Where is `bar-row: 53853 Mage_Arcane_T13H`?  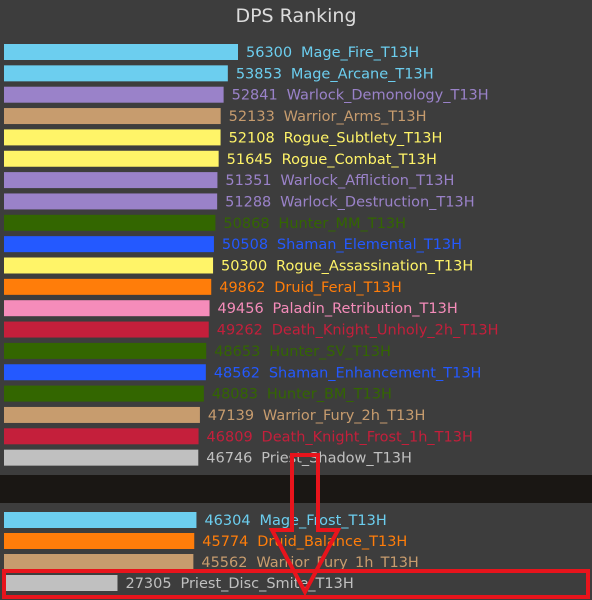 bar-row: 53853 Mage_Arcane_T13H is located at coordinates (219, 73).